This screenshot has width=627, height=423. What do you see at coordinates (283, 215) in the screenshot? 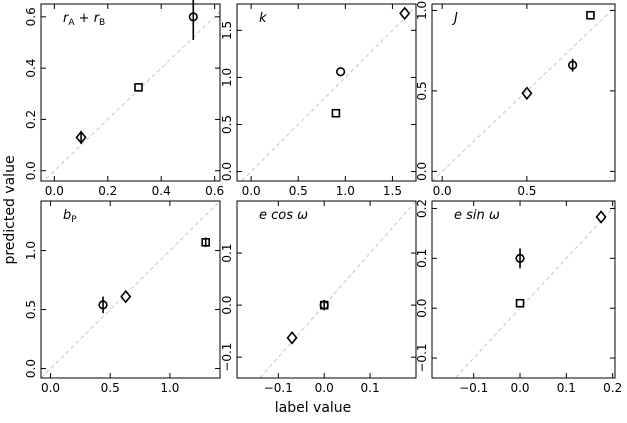
I see `panel-label: e cos ω` at bounding box center [283, 215].